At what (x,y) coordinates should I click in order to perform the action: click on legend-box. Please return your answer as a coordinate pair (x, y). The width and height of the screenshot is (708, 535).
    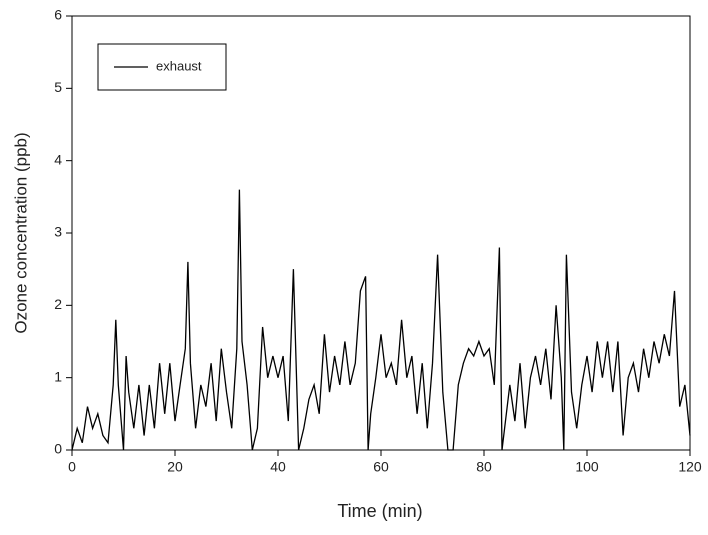
    Looking at the image, I should click on (162, 67).